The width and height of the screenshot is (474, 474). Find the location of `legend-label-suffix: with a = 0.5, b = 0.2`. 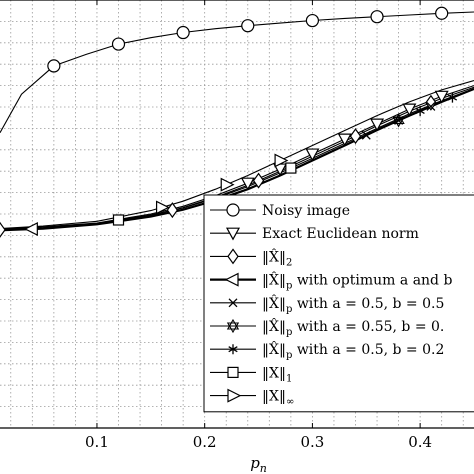

legend-label-suffix: with a = 0.5, b = 0.2 is located at coordinates (368, 350).